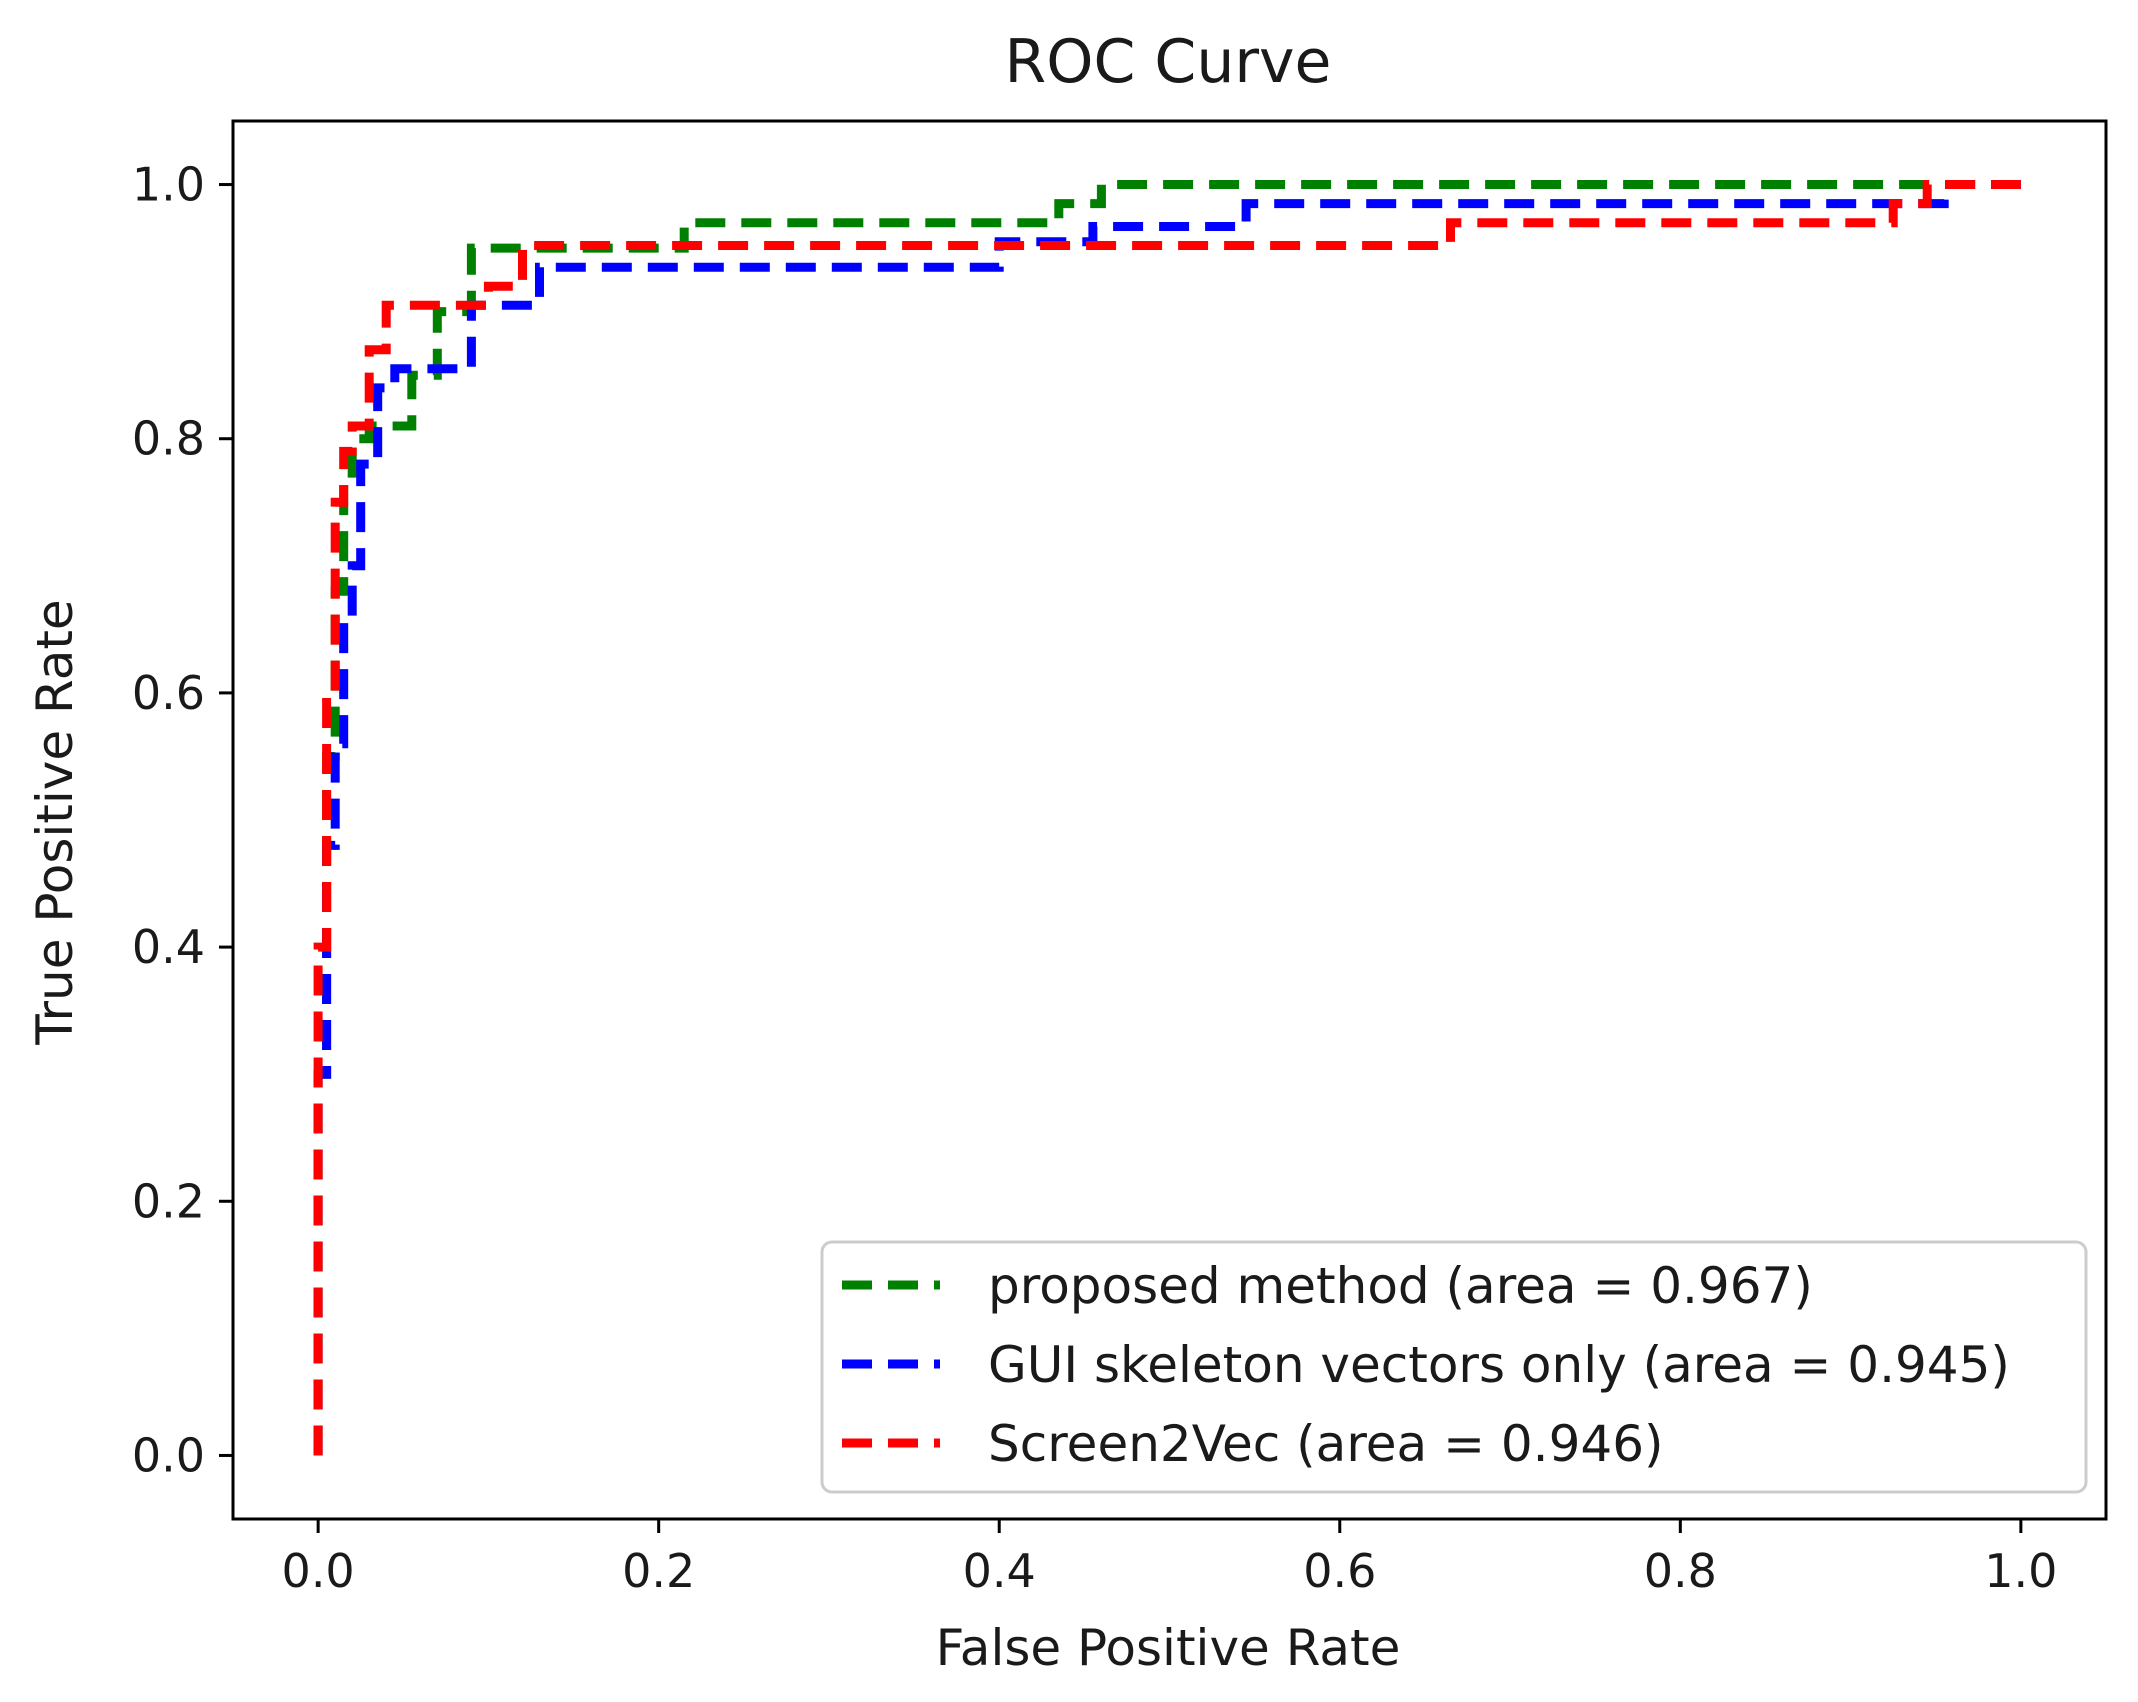 Image resolution: width=2138 pixels, height=1702 pixels. I want to click on legend-box, so click(1454, 1367).